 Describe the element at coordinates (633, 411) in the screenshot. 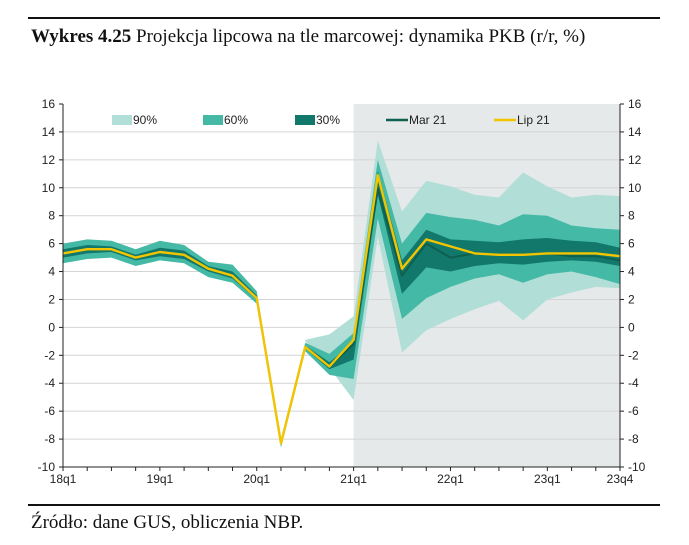

I see `y-tick-label-right: -6` at that location.